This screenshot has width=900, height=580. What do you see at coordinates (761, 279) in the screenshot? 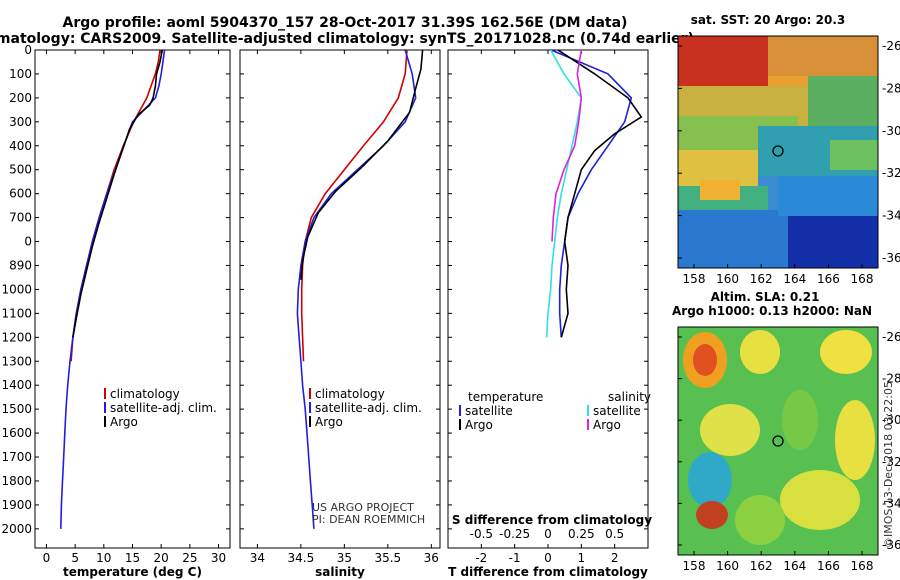
I see `map-x-tick-label: 162` at bounding box center [761, 279].